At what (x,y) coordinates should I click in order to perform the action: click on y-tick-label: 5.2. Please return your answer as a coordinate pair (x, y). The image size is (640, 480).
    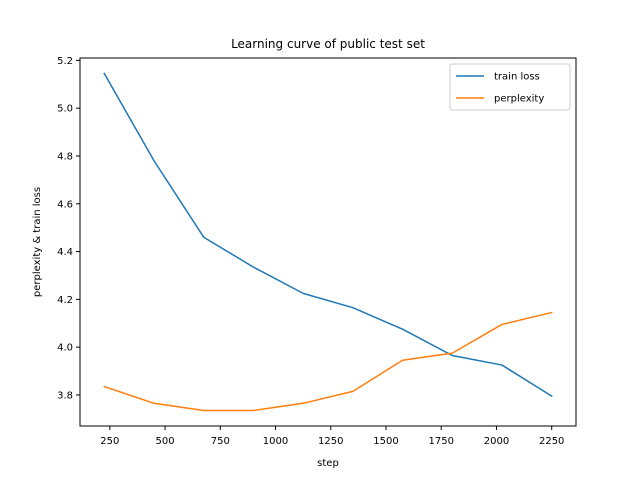
    Looking at the image, I should click on (65, 61).